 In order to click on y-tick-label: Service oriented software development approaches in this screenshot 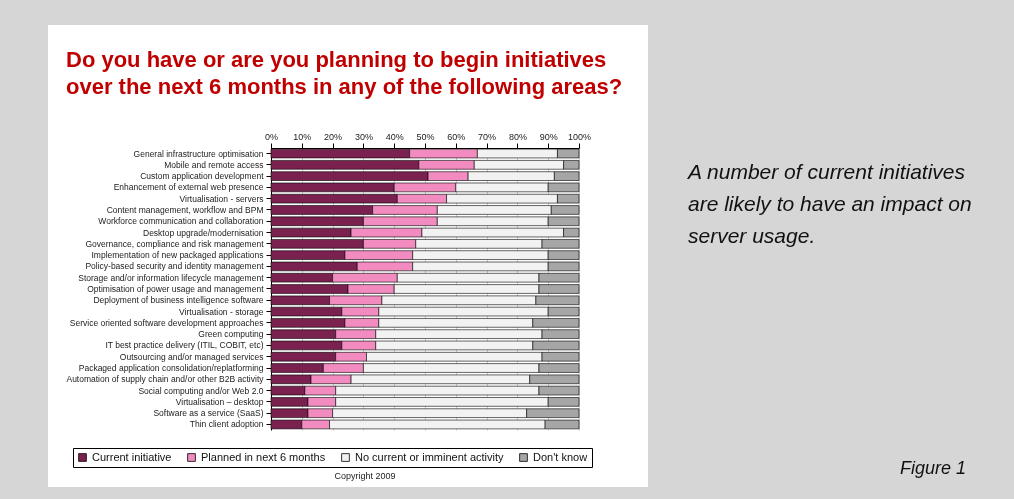, I will do `click(166, 322)`.